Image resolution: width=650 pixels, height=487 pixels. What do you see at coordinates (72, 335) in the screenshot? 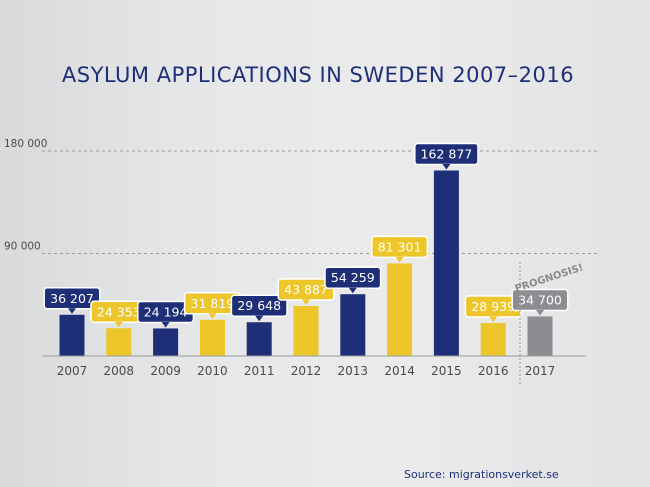
I see `bar-2007` at bounding box center [72, 335].